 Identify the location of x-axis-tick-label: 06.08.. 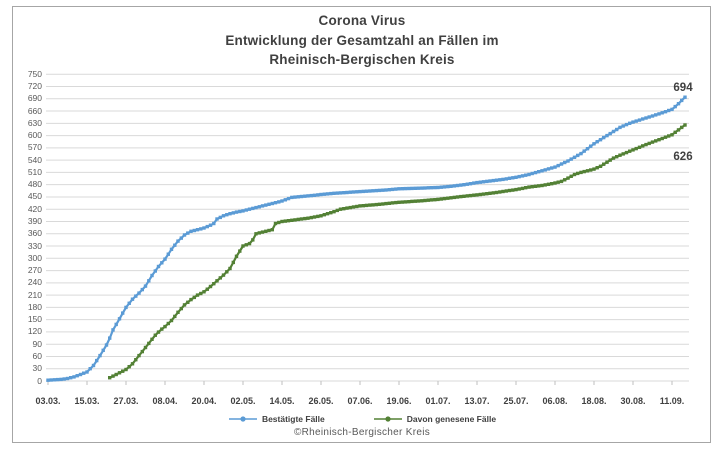
(555, 401).